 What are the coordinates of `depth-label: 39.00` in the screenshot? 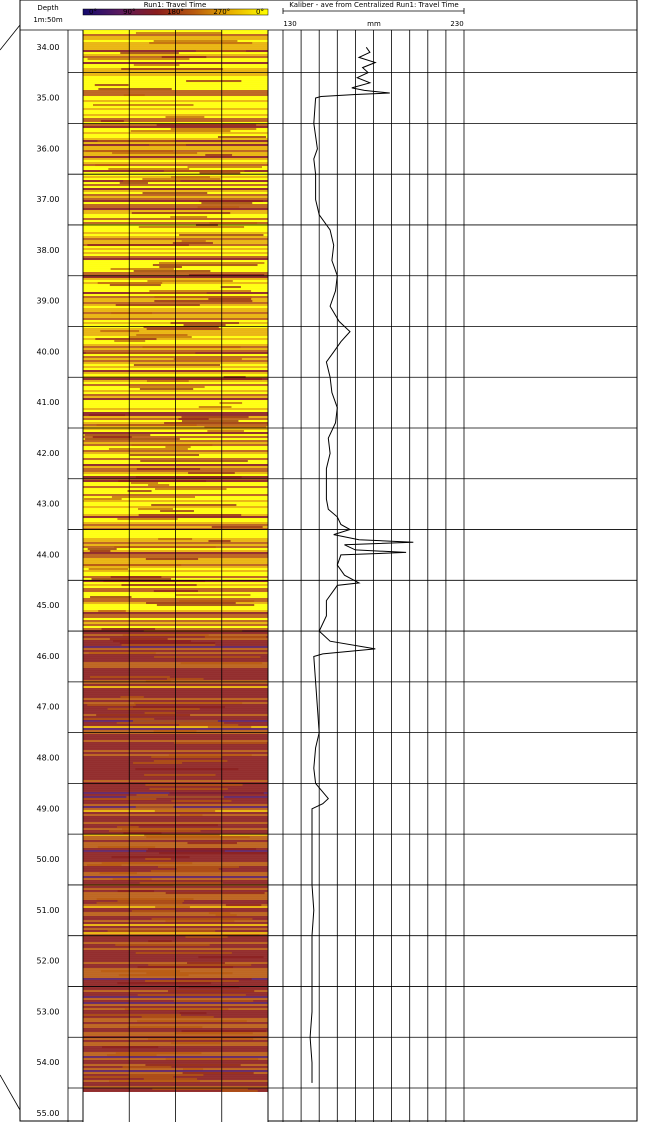 It's located at (48, 301).